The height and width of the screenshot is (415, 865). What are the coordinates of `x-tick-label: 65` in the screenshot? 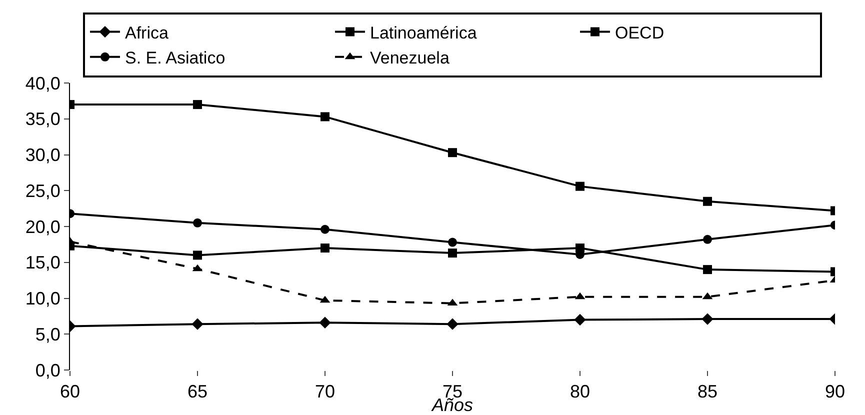 It's located at (197, 392).